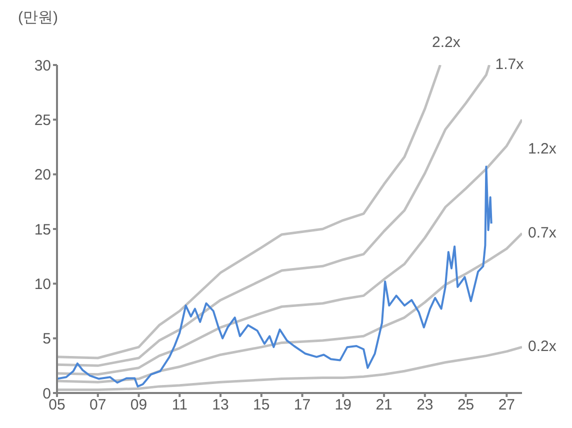  Describe the element at coordinates (139, 405) in the screenshot. I see `x-tick-label: 09` at that location.